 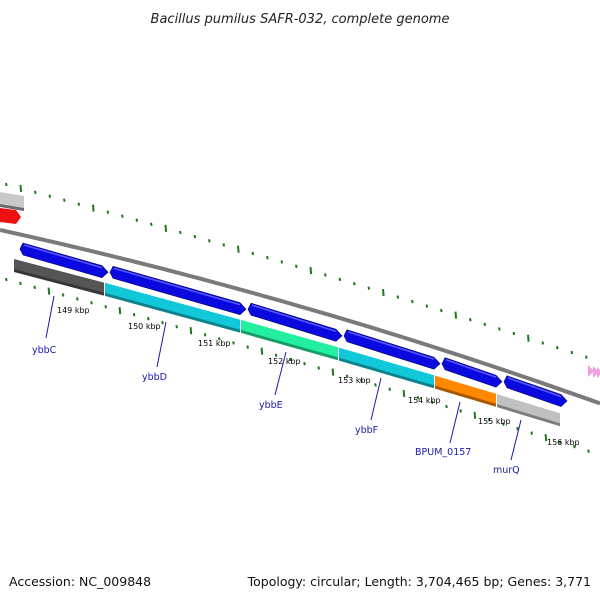 I want to click on pink-arrow-features, so click(x=594, y=371).